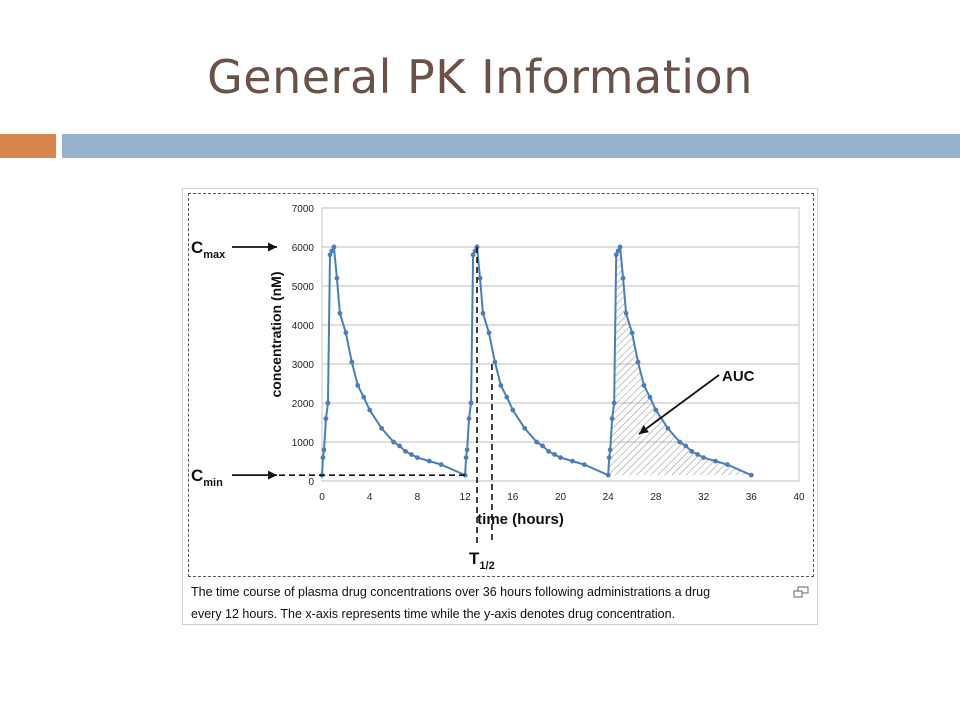 Image resolution: width=960 pixels, height=720 pixels. What do you see at coordinates (303, 365) in the screenshot?
I see `y-tick-label: 3000` at bounding box center [303, 365].